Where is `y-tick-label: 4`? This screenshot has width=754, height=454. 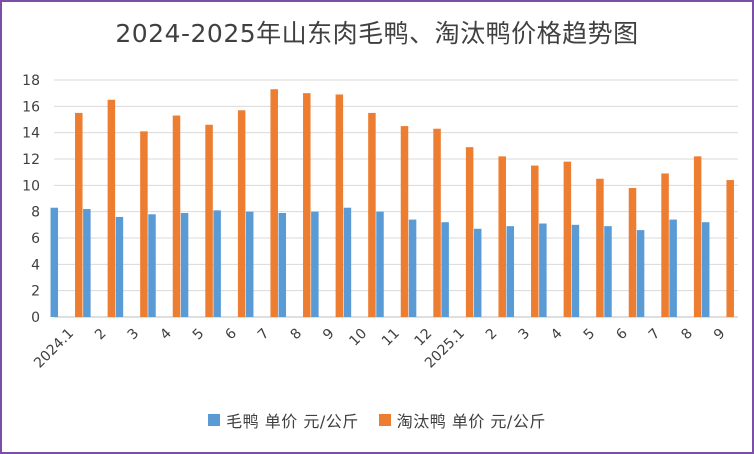 y-tick-label: 4 is located at coordinates (35, 265).